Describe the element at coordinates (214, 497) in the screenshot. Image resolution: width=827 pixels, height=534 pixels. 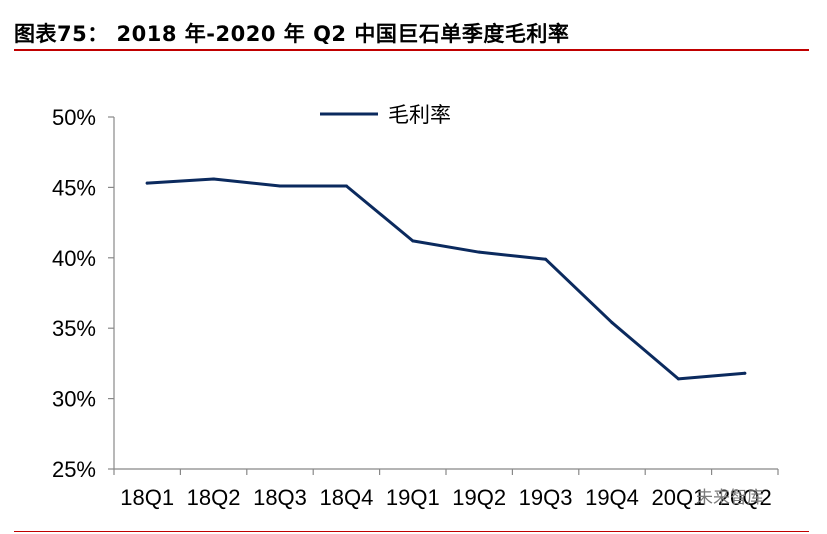
I see `x-tick-label: 18Q2` at that location.